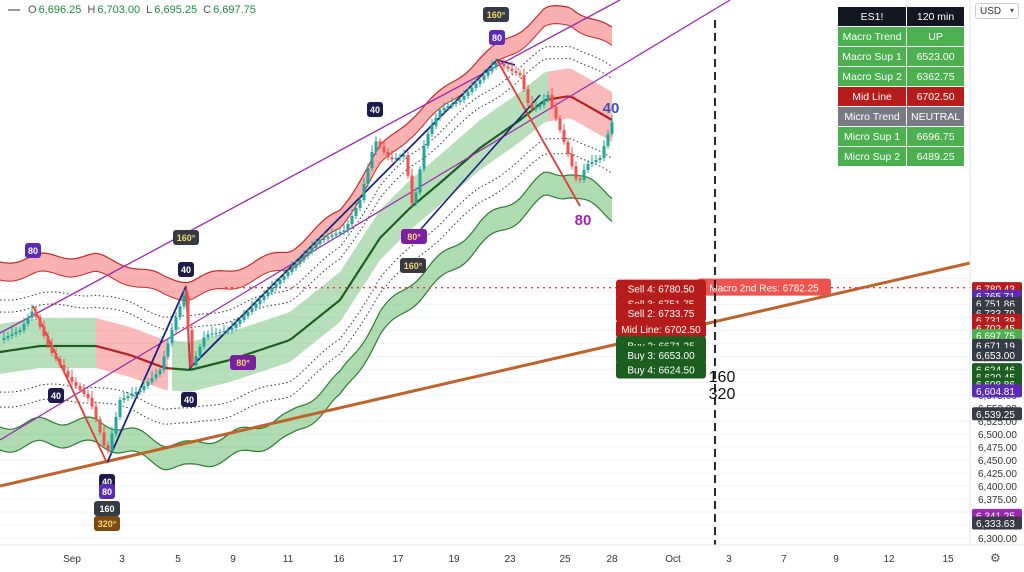 The width and height of the screenshot is (1024, 572). Describe the element at coordinates (661, 288) in the screenshot. I see `level-label: Sell 4: 6780.50` at that location.